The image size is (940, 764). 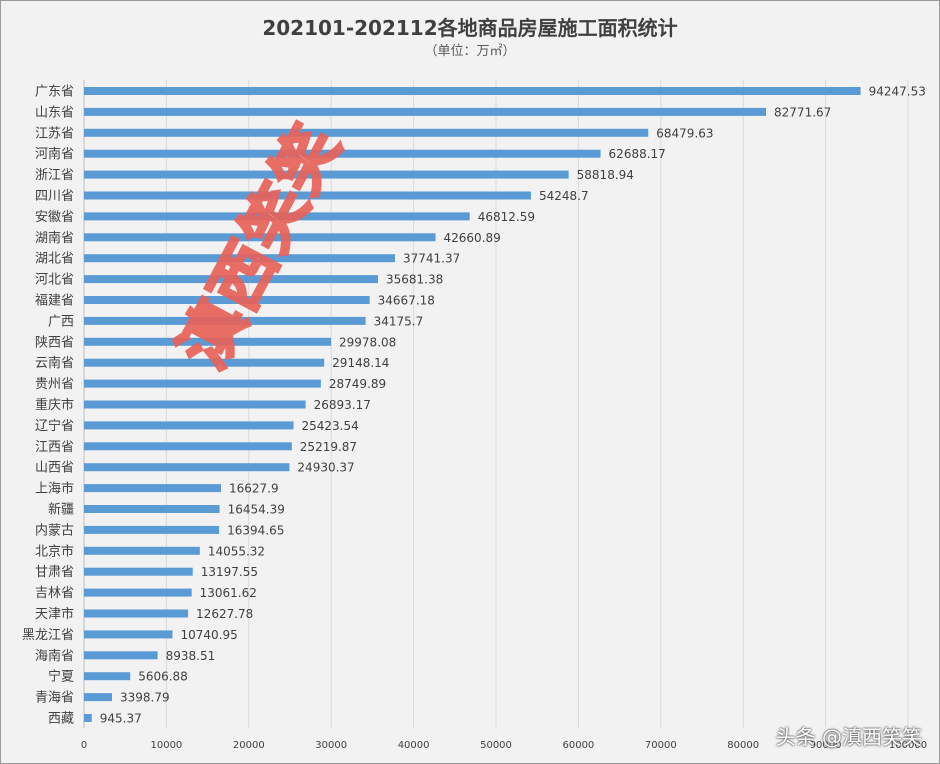 What do you see at coordinates (848, 737) in the screenshot?
I see `footer-watermark: 头条 @滇西笑笑` at bounding box center [848, 737].